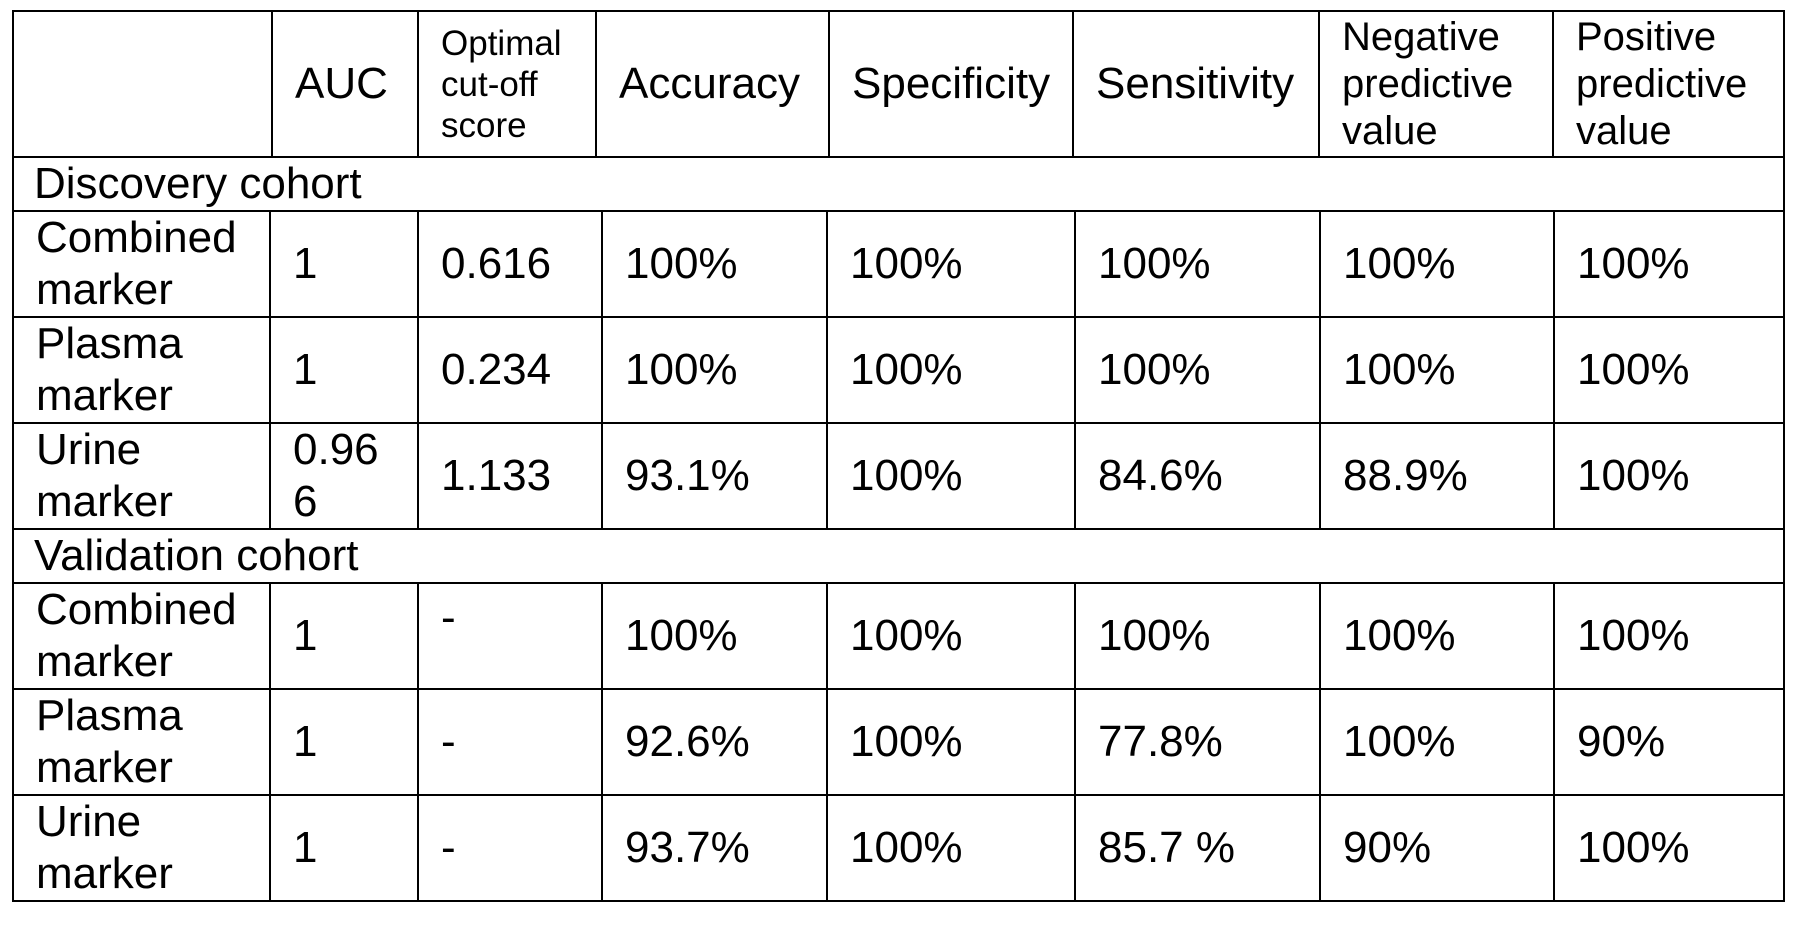 This screenshot has height=925, width=1797. I want to click on header-cell-ppv: Positive predictive value, so click(1669, 84).